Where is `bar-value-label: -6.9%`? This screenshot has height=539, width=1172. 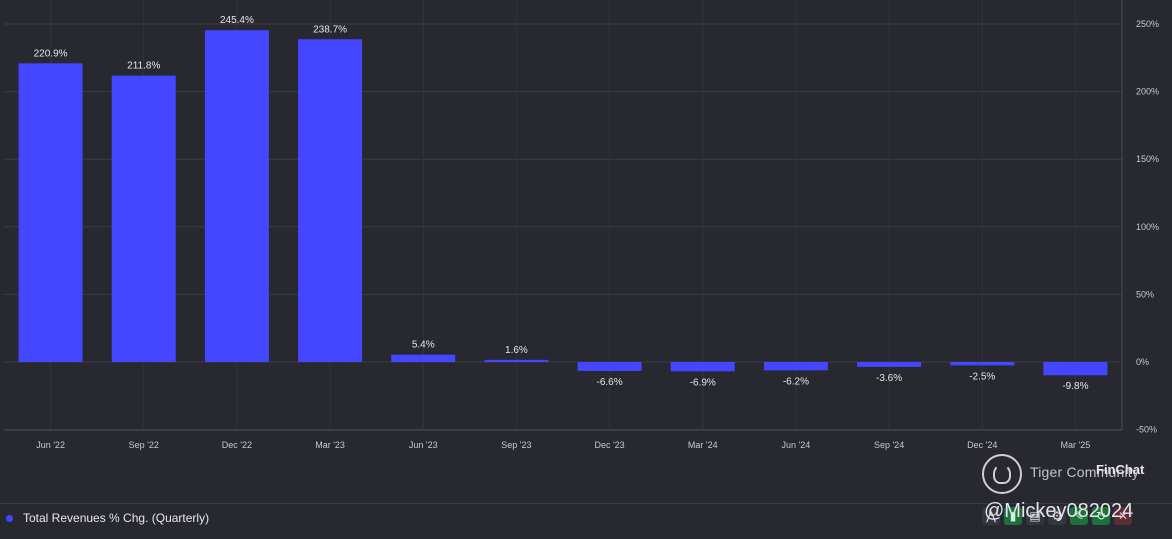 bar-value-label: -6.9% is located at coordinates (703, 382).